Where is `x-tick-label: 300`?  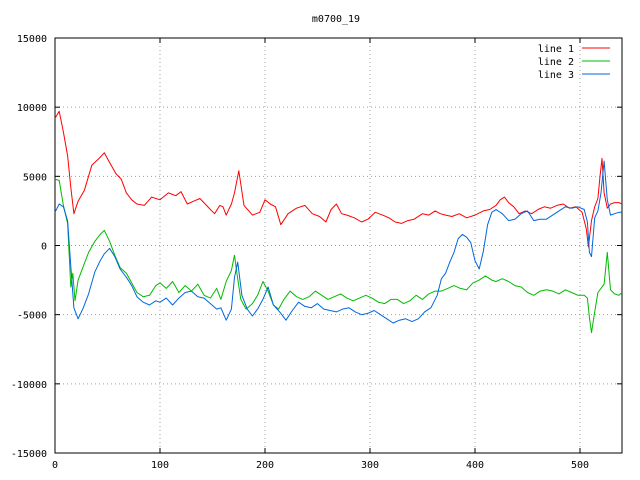
x-tick-label: 300 is located at coordinates (370, 465).